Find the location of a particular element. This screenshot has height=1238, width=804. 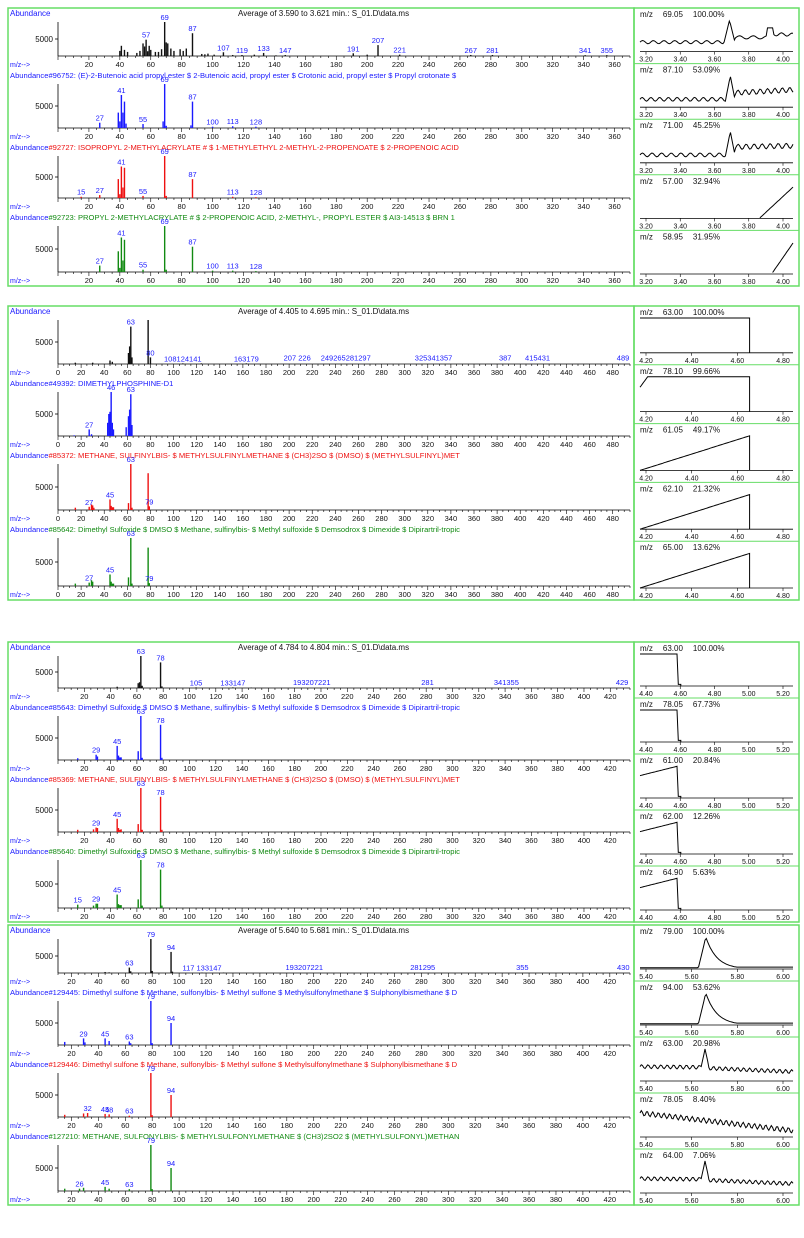

peak-label: 26 is located at coordinates (79, 1184).